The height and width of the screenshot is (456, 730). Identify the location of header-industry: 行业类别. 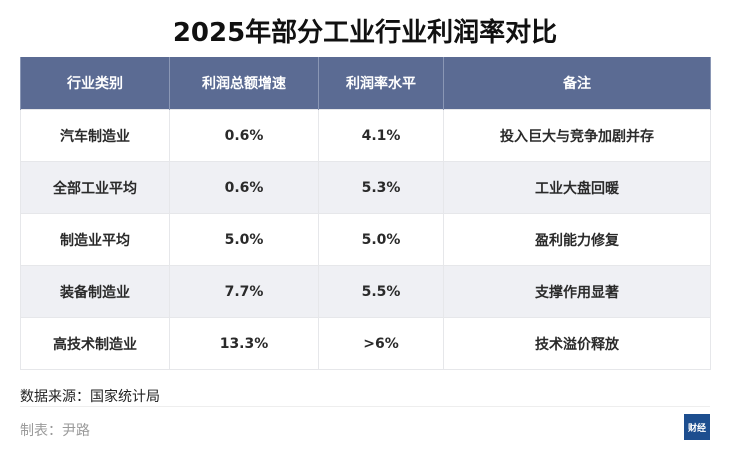
(95, 83).